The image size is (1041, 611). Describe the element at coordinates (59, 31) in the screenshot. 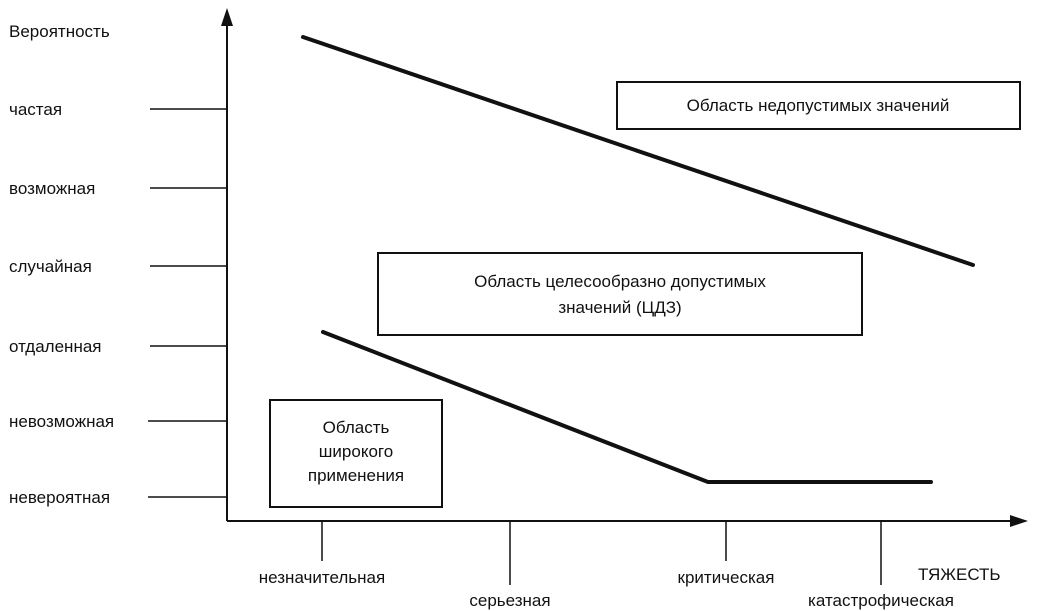

I see `y-axis-title: Вероятность` at that location.